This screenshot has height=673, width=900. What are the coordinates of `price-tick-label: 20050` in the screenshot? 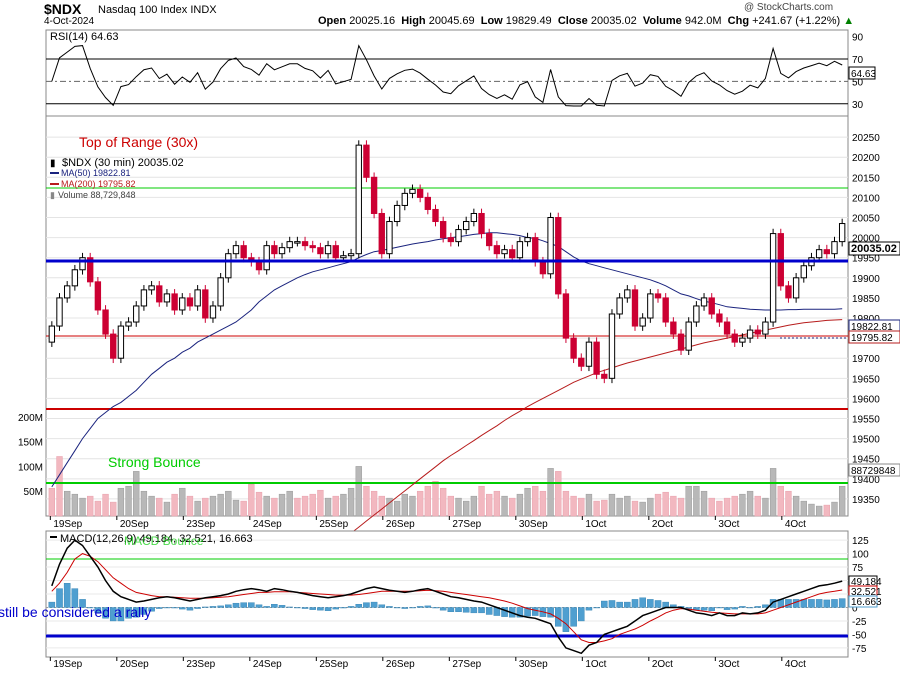 It's located at (866, 219).